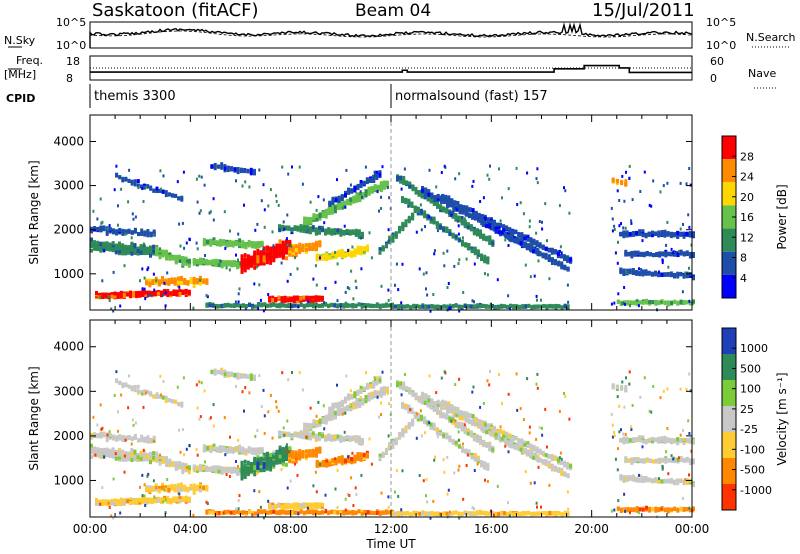 Image resolution: width=800 pixels, height=554 pixels. What do you see at coordinates (393, 11) in the screenshot?
I see `beam-title: Beam 04` at bounding box center [393, 11].